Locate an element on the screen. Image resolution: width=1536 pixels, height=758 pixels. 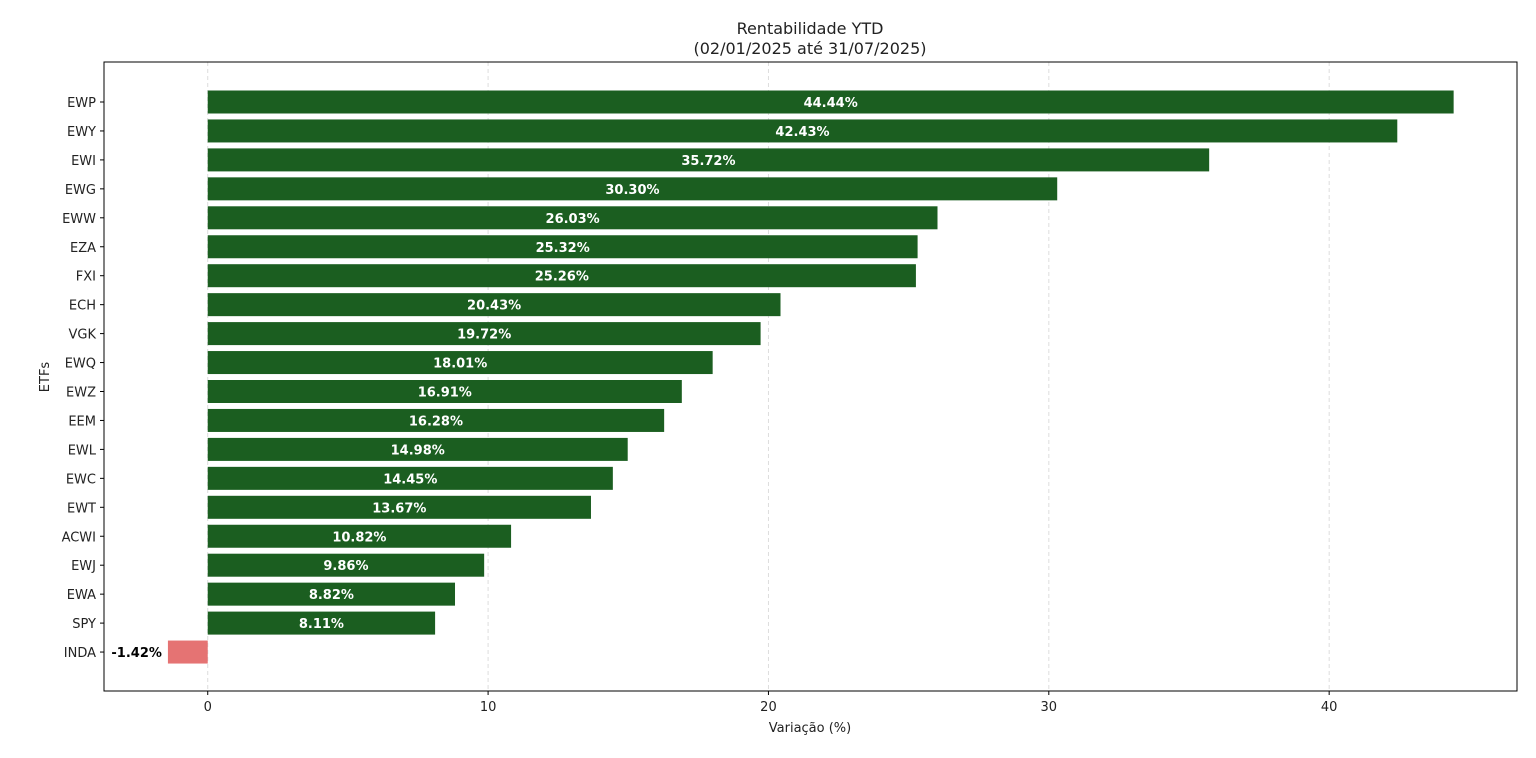
data-label: 16.28% is located at coordinates (436, 421).